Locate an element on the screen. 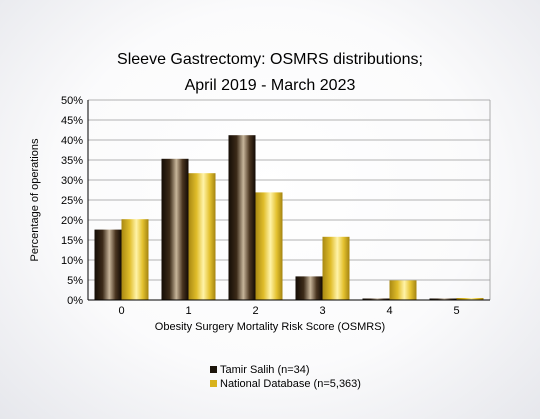 The width and height of the screenshot is (540, 419). y-tick-label: 30% is located at coordinates (72, 181).